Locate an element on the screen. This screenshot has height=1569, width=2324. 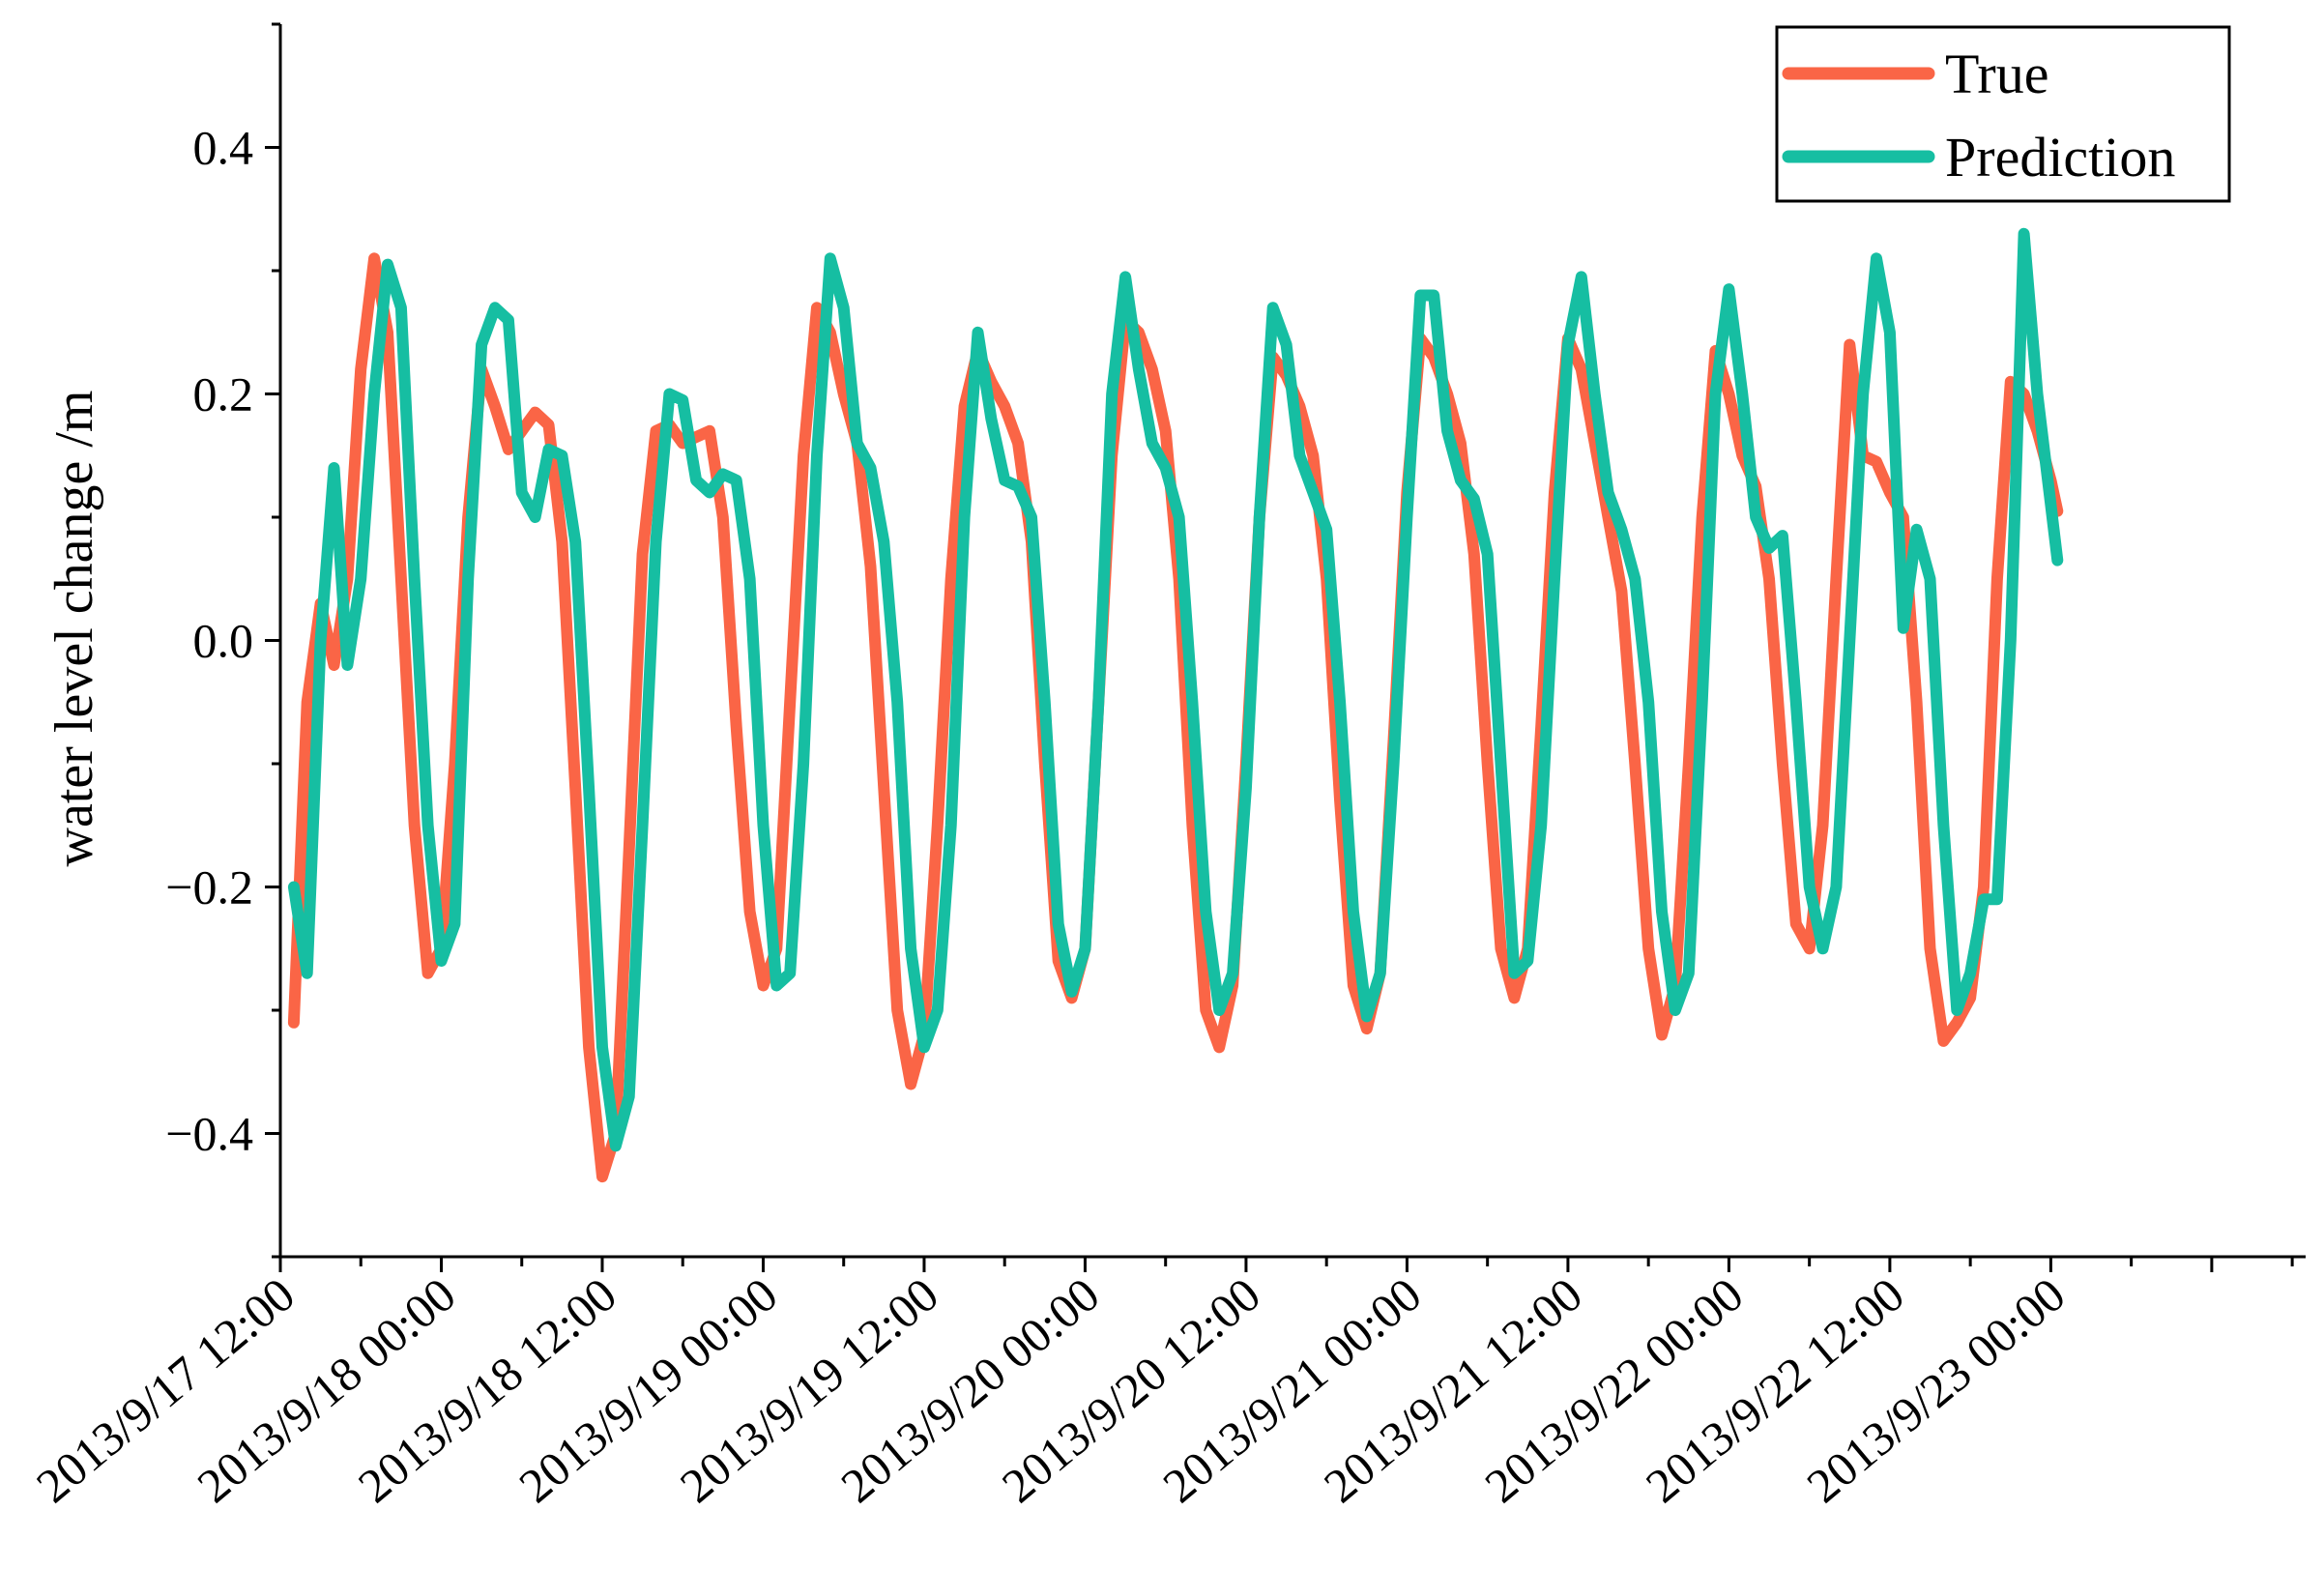
legend: True Prediction is located at coordinates (2003, 114).